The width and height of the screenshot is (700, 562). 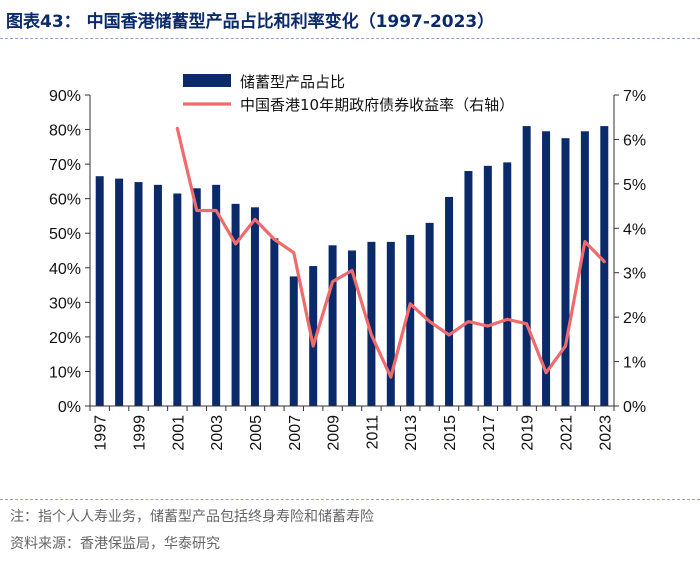 What do you see at coordinates (115, 544) in the screenshot?
I see `source-note: 资料来源：香港保监局，华泰研究` at bounding box center [115, 544].